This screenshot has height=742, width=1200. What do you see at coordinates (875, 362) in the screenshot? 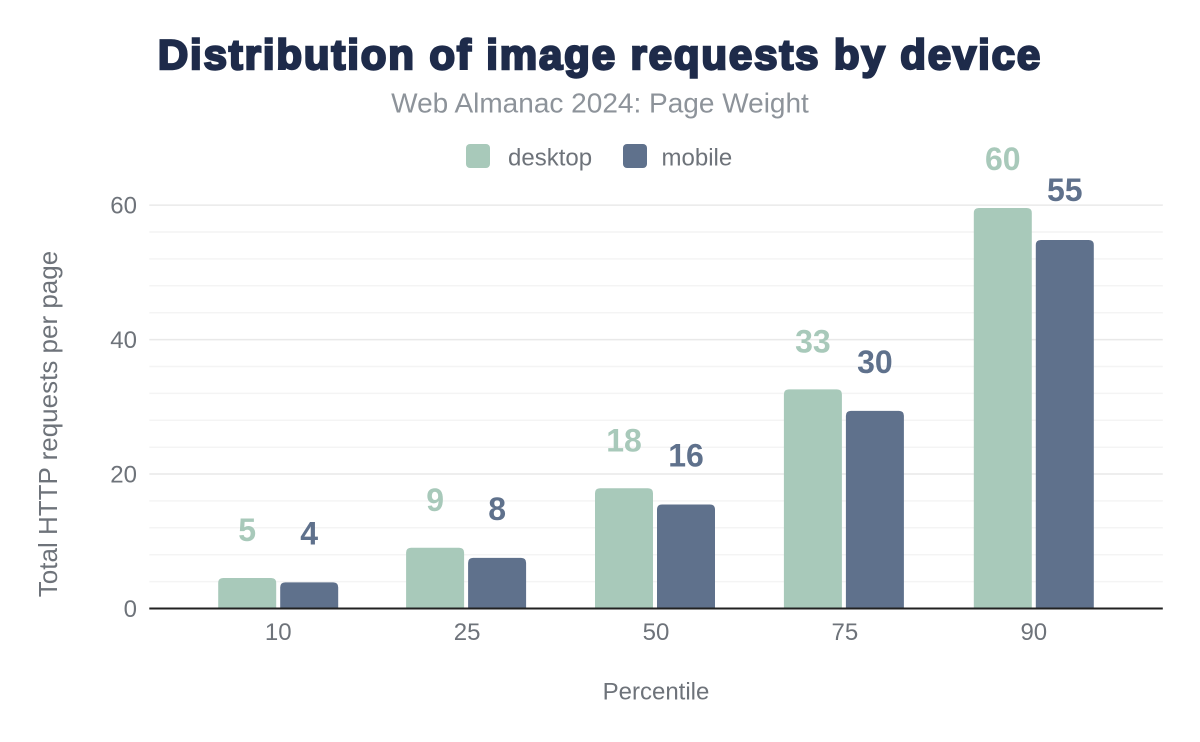
I see `svg-text: 30` at bounding box center [875, 362].